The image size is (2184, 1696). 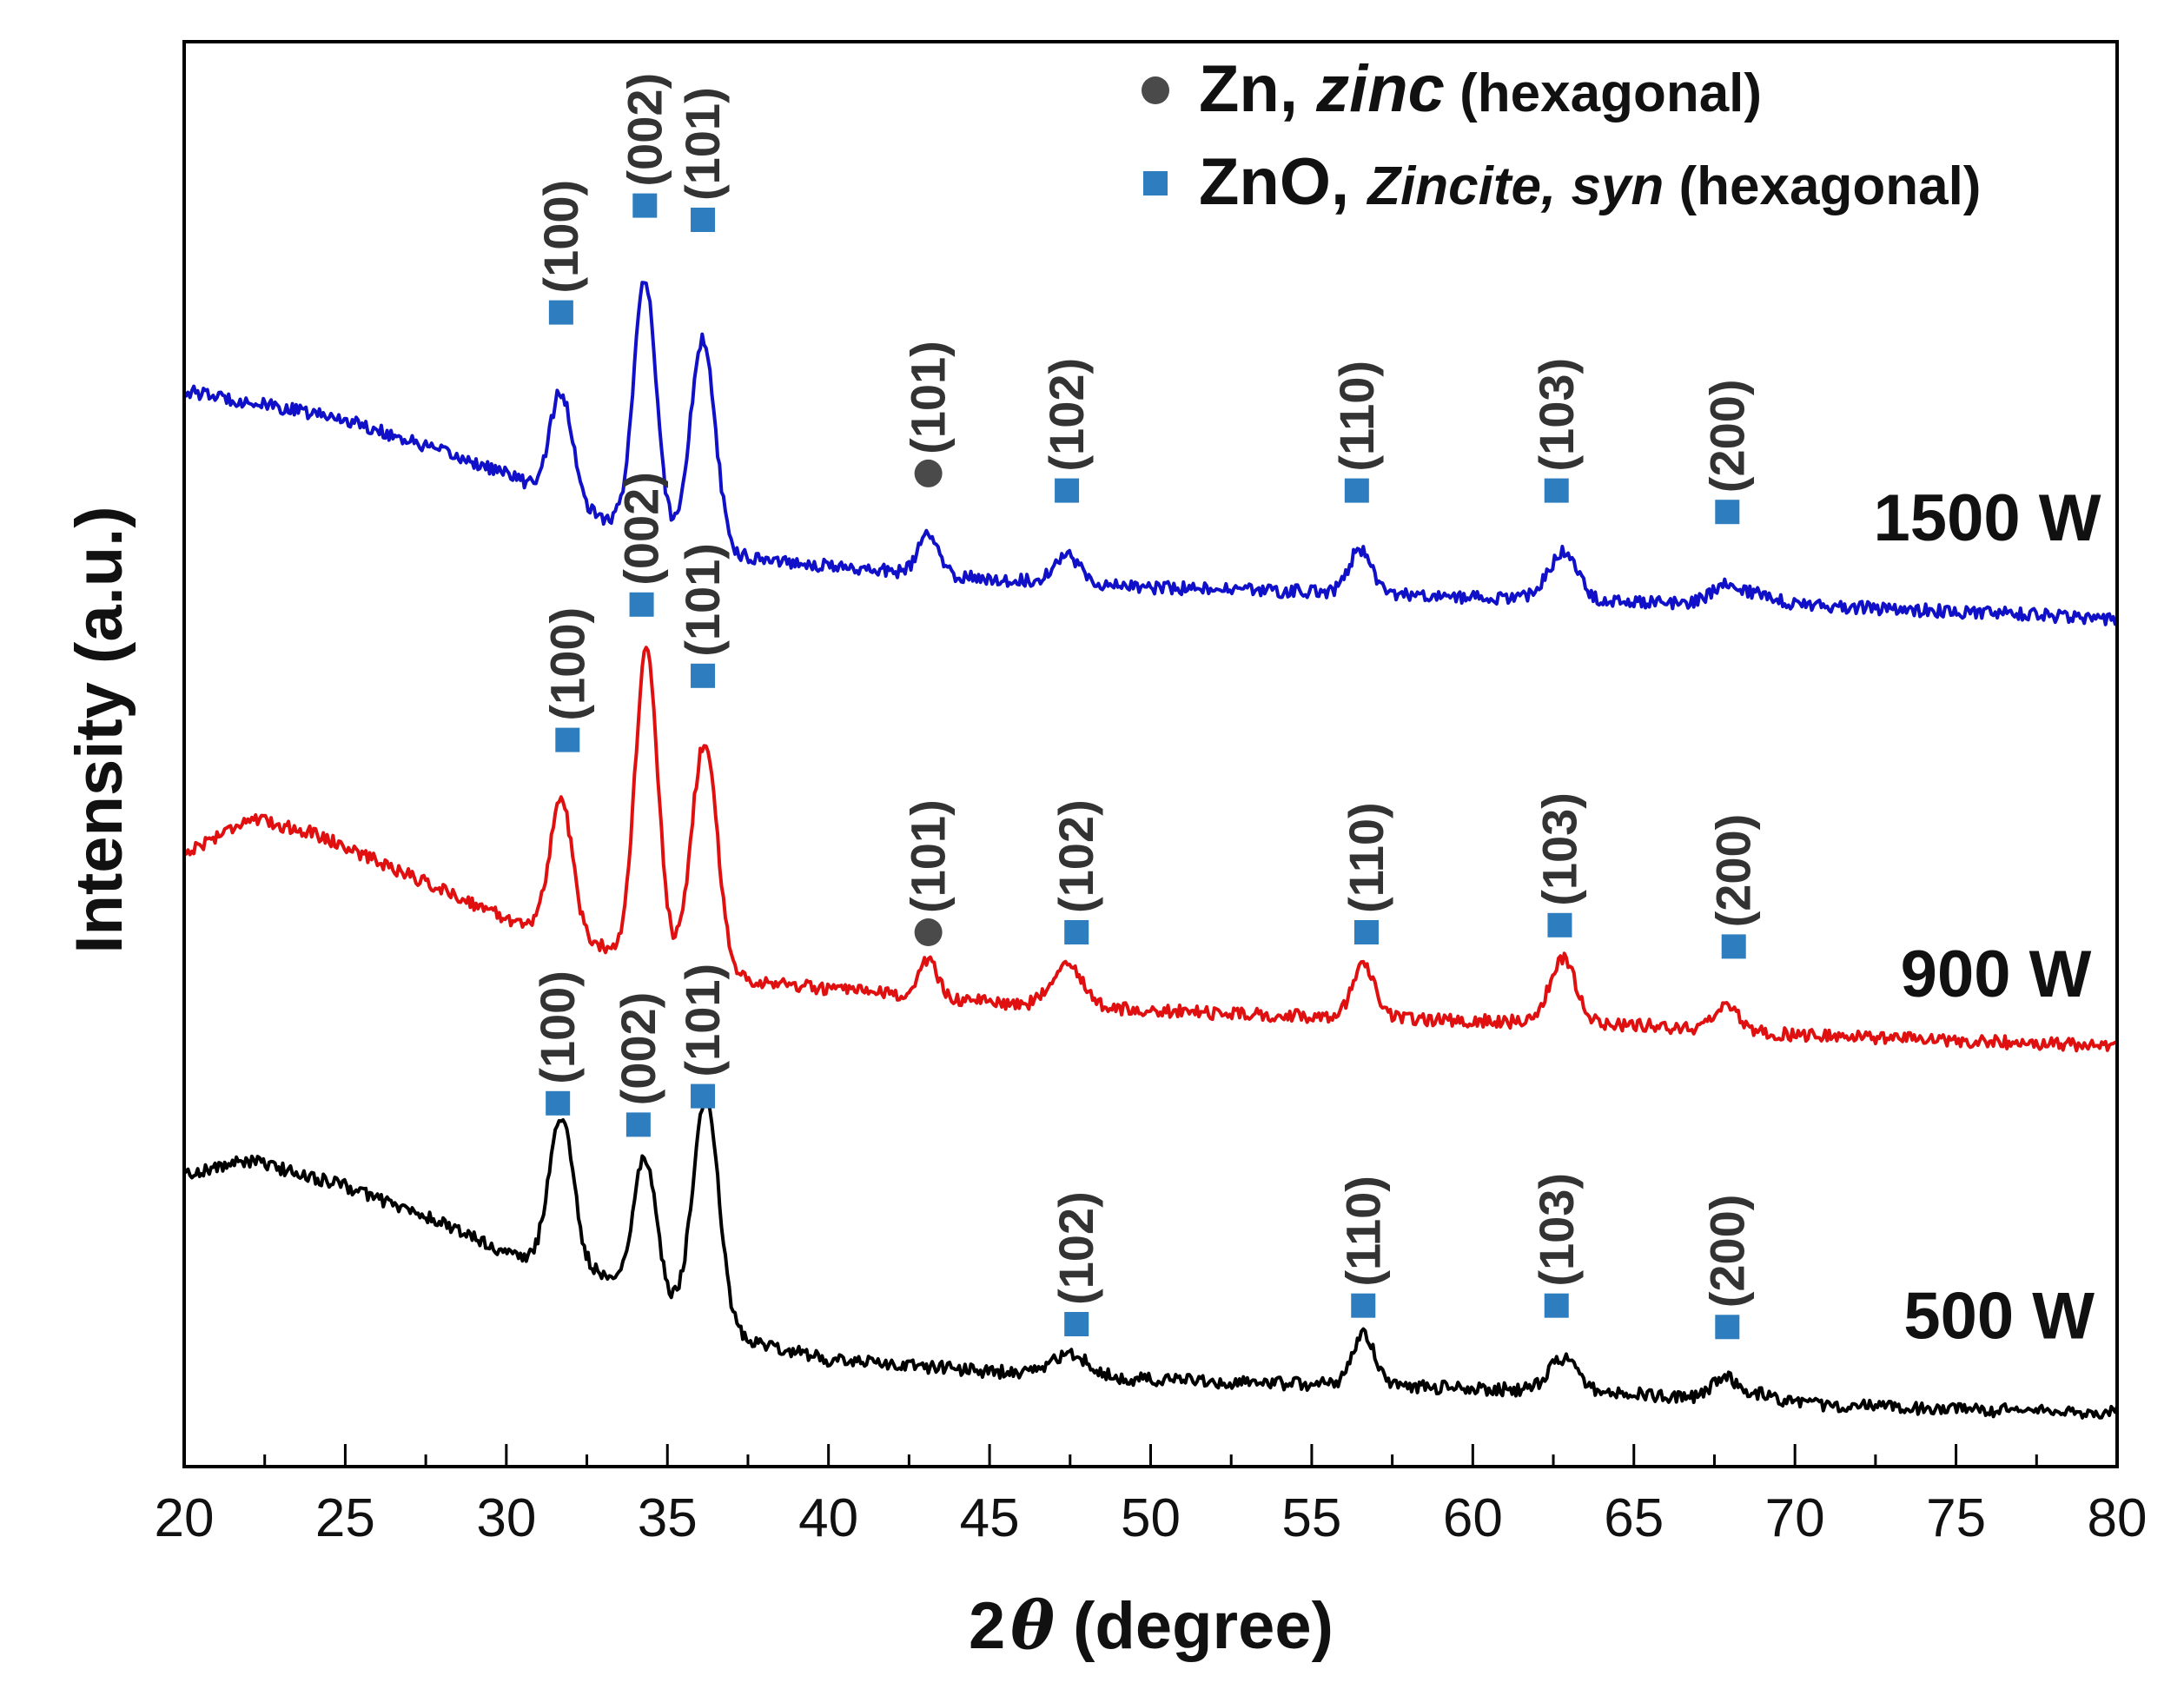 What do you see at coordinates (1311, 1518) in the screenshot?
I see `x-tick-label: 55` at bounding box center [1311, 1518].